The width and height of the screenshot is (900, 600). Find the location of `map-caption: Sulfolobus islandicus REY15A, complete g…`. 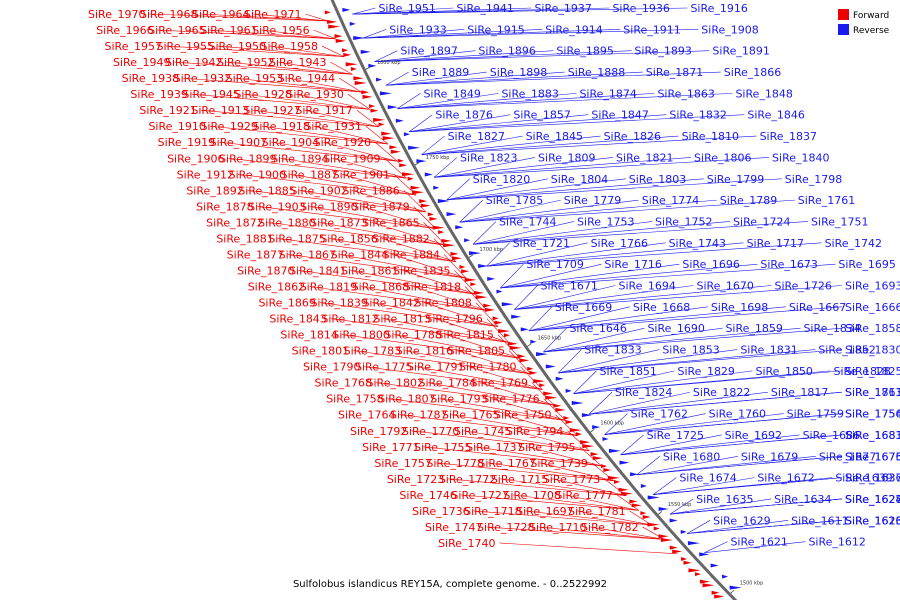

map-caption: Sulfolobus islandicus REY15A, complete g… is located at coordinates (450, 584).